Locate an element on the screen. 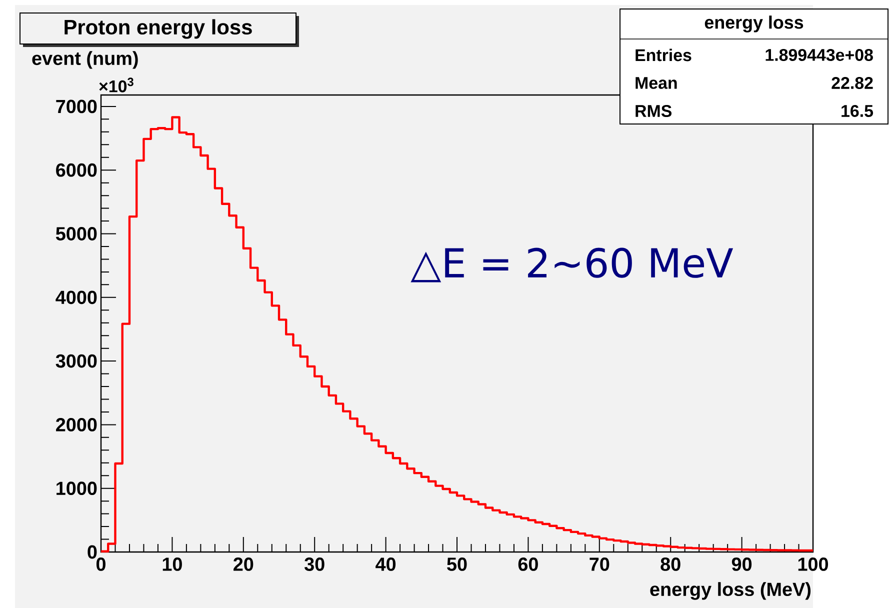 This screenshot has width=893, height=608. y-tick-label: 1000 is located at coordinates (76, 489).